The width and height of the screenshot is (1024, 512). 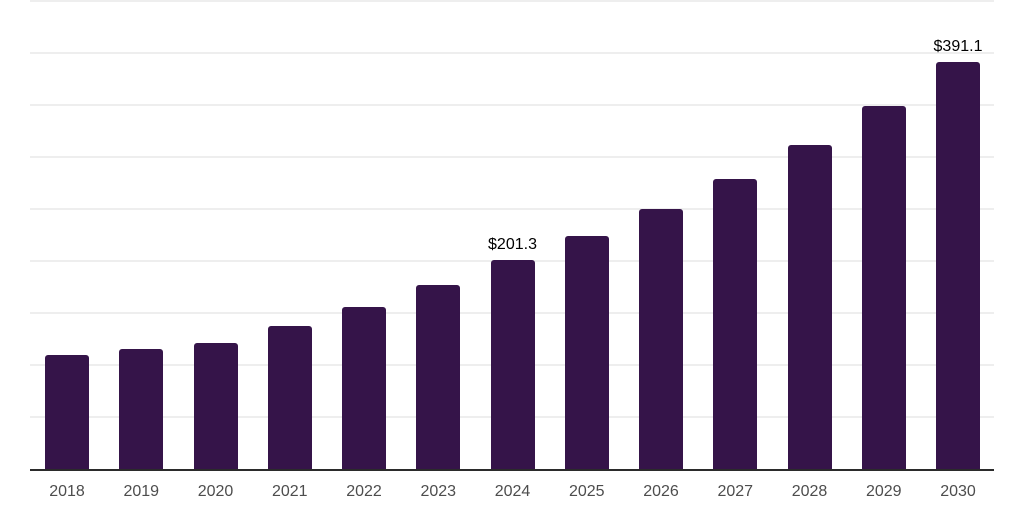 I want to click on x-tick-label-2023: 2023, so click(x=438, y=491).